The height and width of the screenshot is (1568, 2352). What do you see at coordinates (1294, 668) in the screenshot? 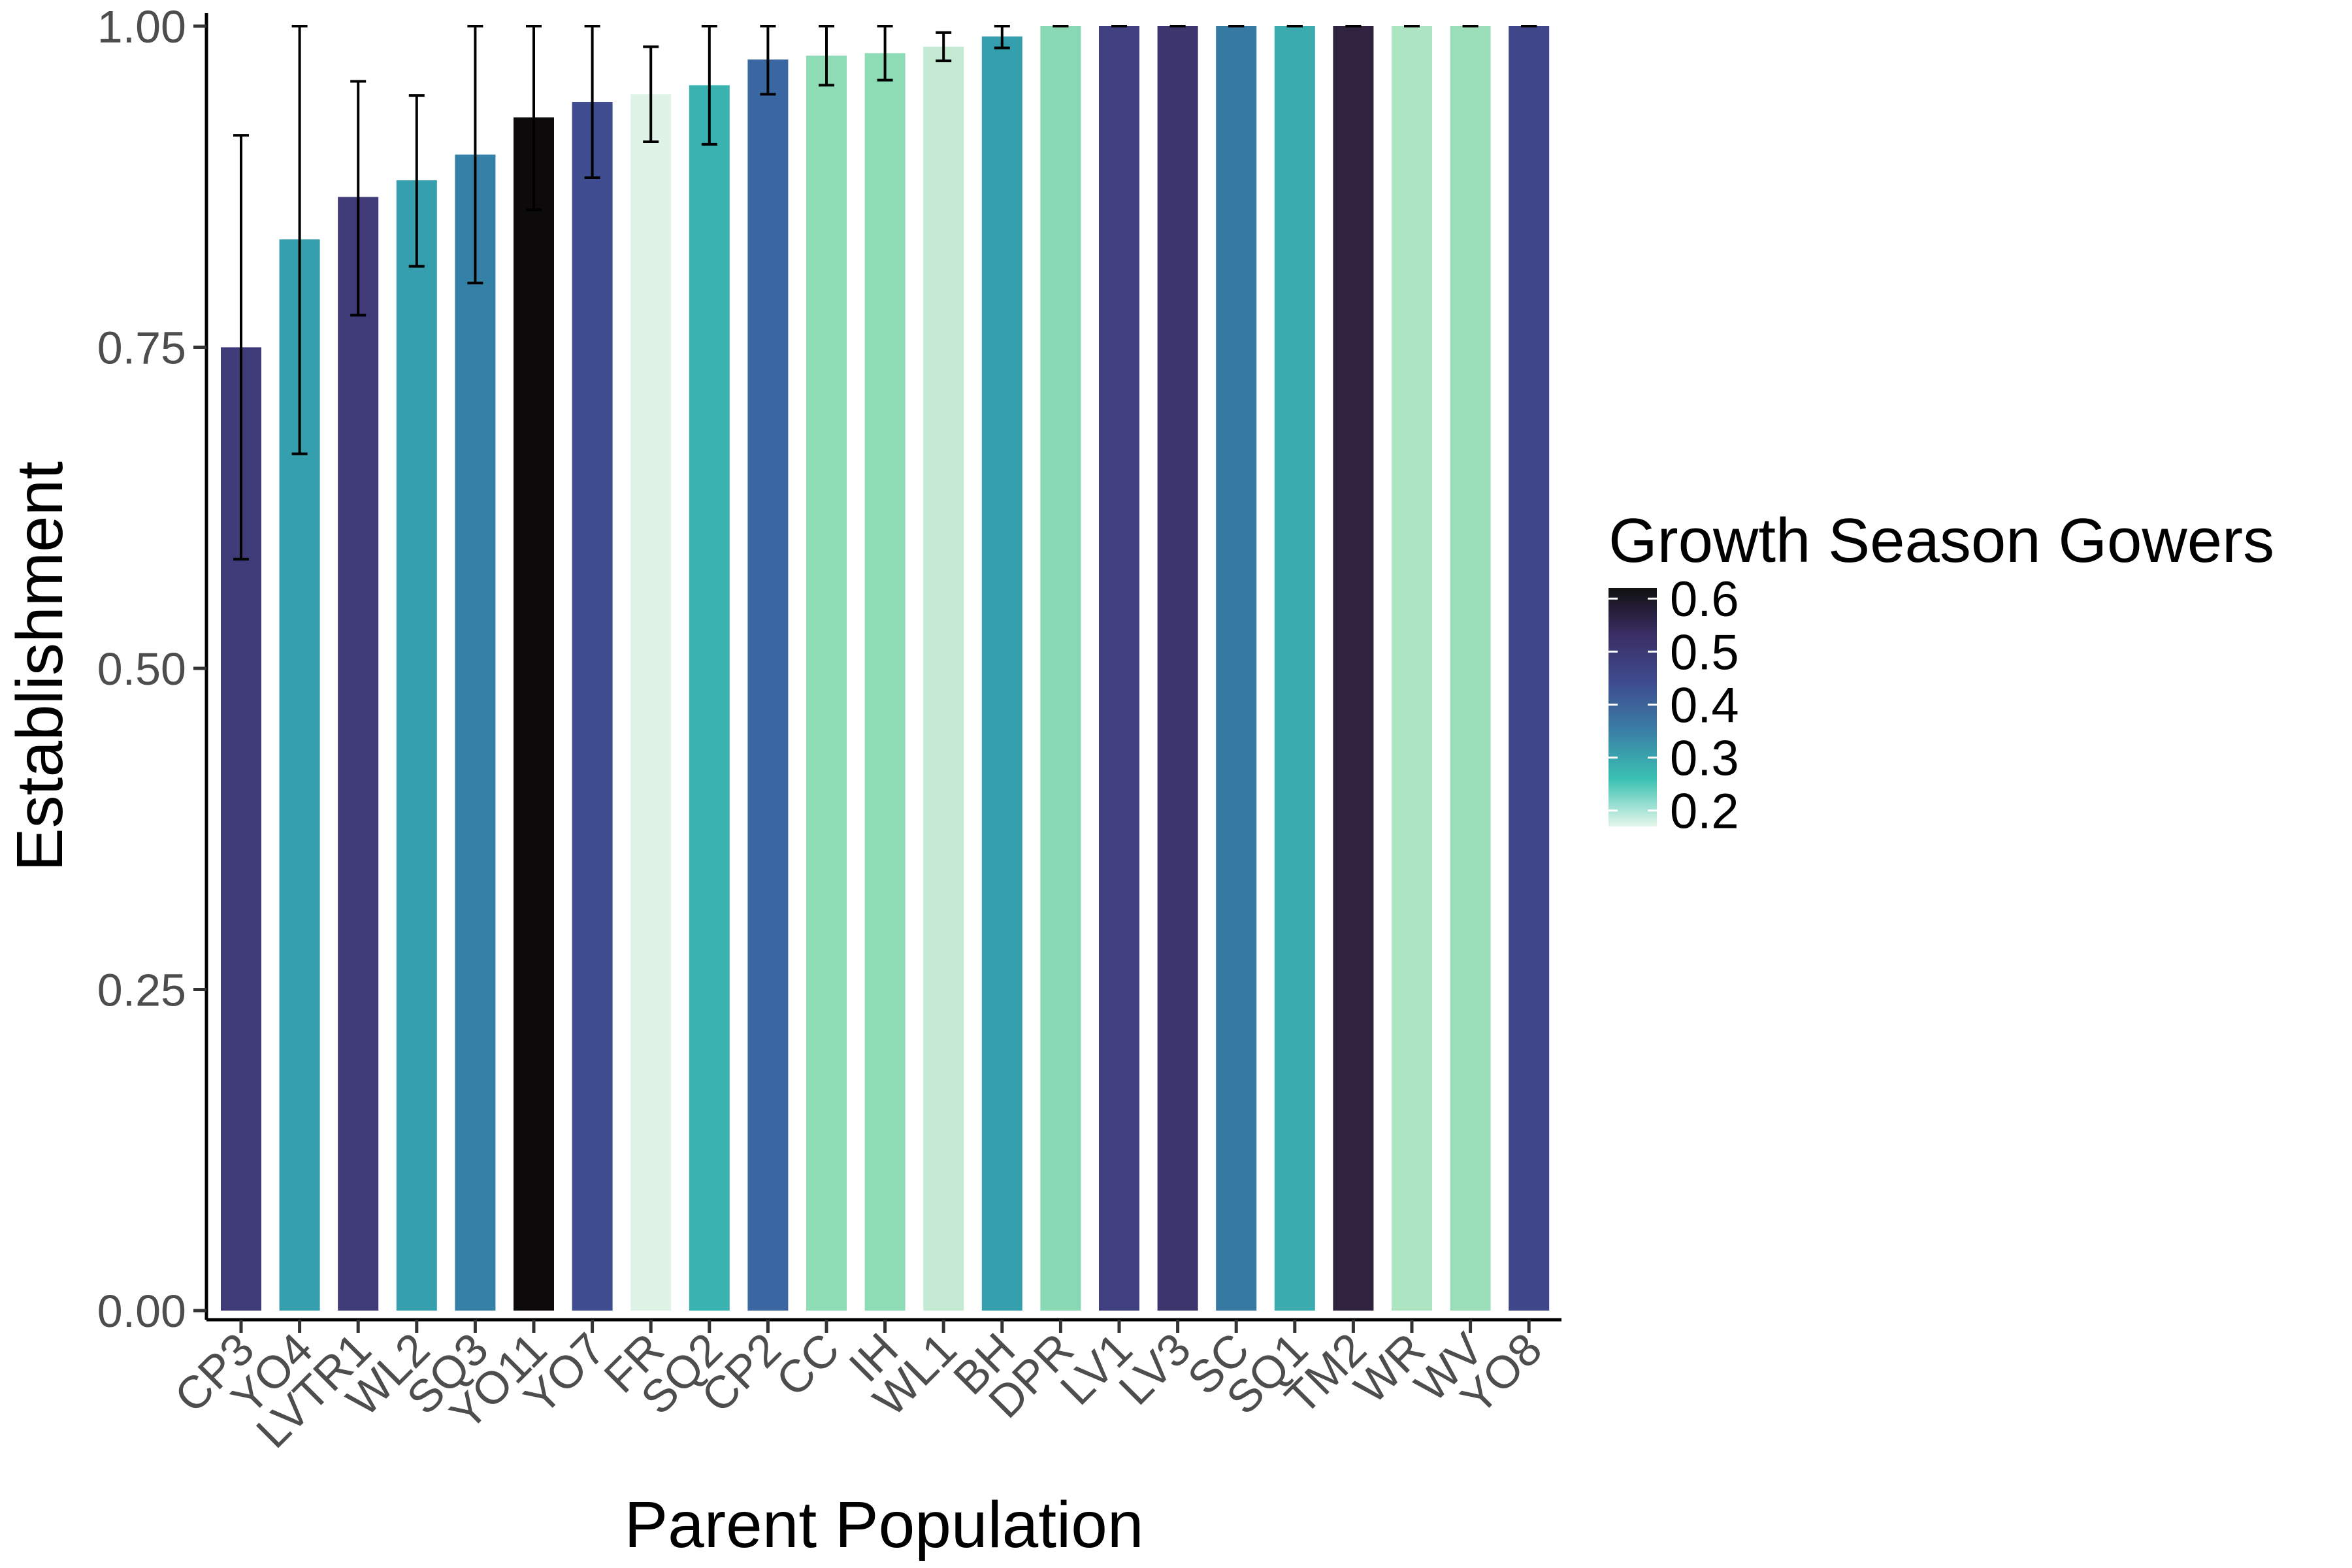
I see `bar-sq1` at bounding box center [1294, 668].